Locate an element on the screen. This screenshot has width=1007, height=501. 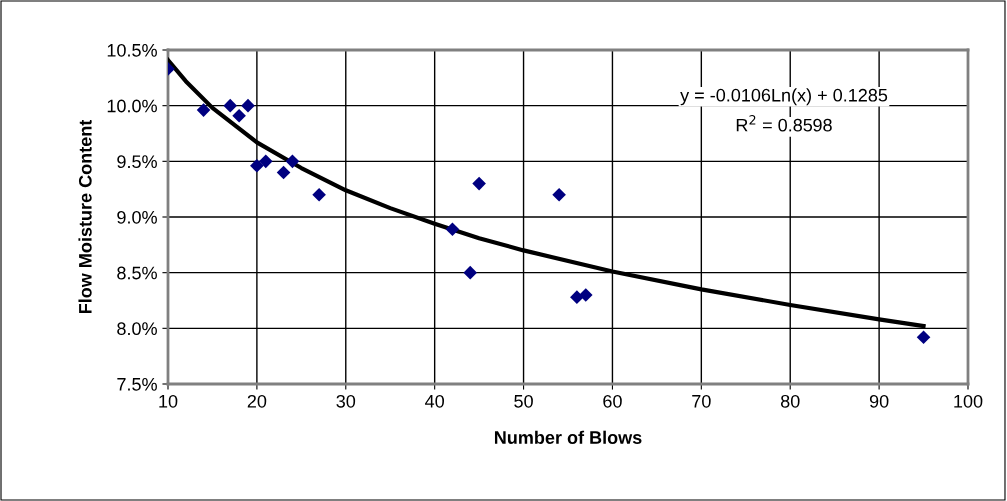
x-tick-label: 80 is located at coordinates (790, 401).